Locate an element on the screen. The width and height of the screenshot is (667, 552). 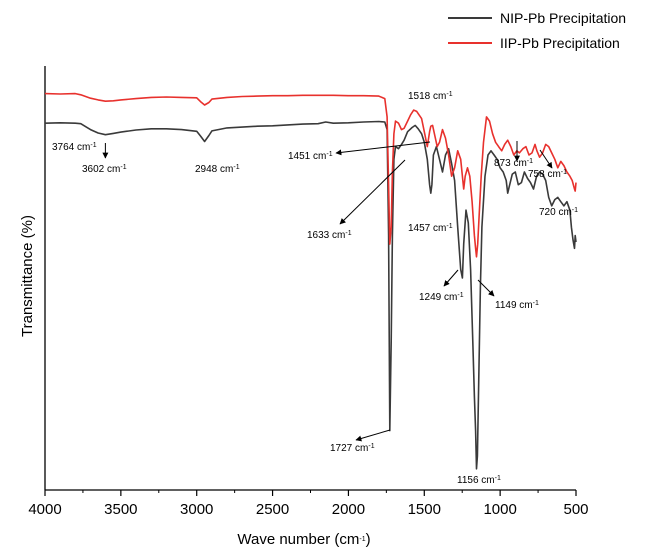
peak-label-1457: 1457 cm-1 is located at coordinates (430, 229).